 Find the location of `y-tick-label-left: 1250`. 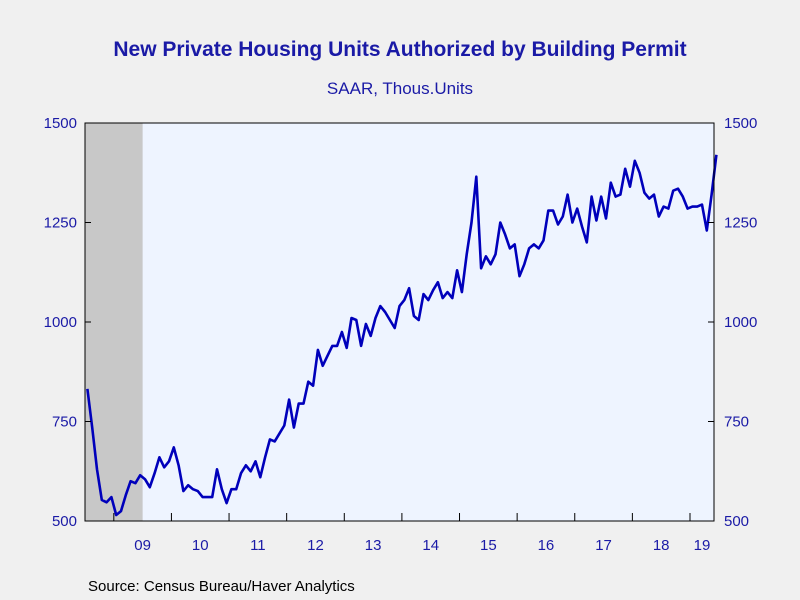

y-tick-label-left: 1250 is located at coordinates (60, 223).